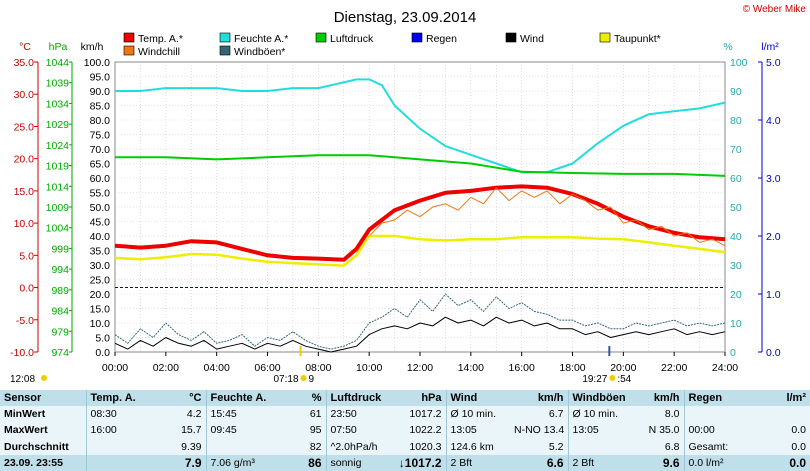  I want to click on table-cell: Wind, so click(477, 398).